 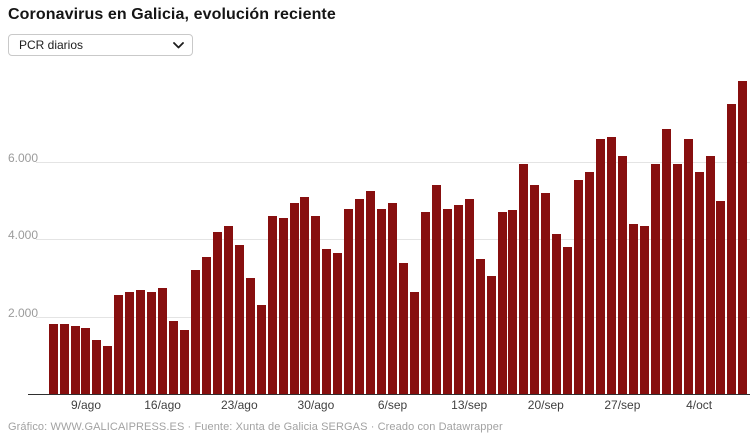 I want to click on bar-1/sep, so click(x=338, y=323).